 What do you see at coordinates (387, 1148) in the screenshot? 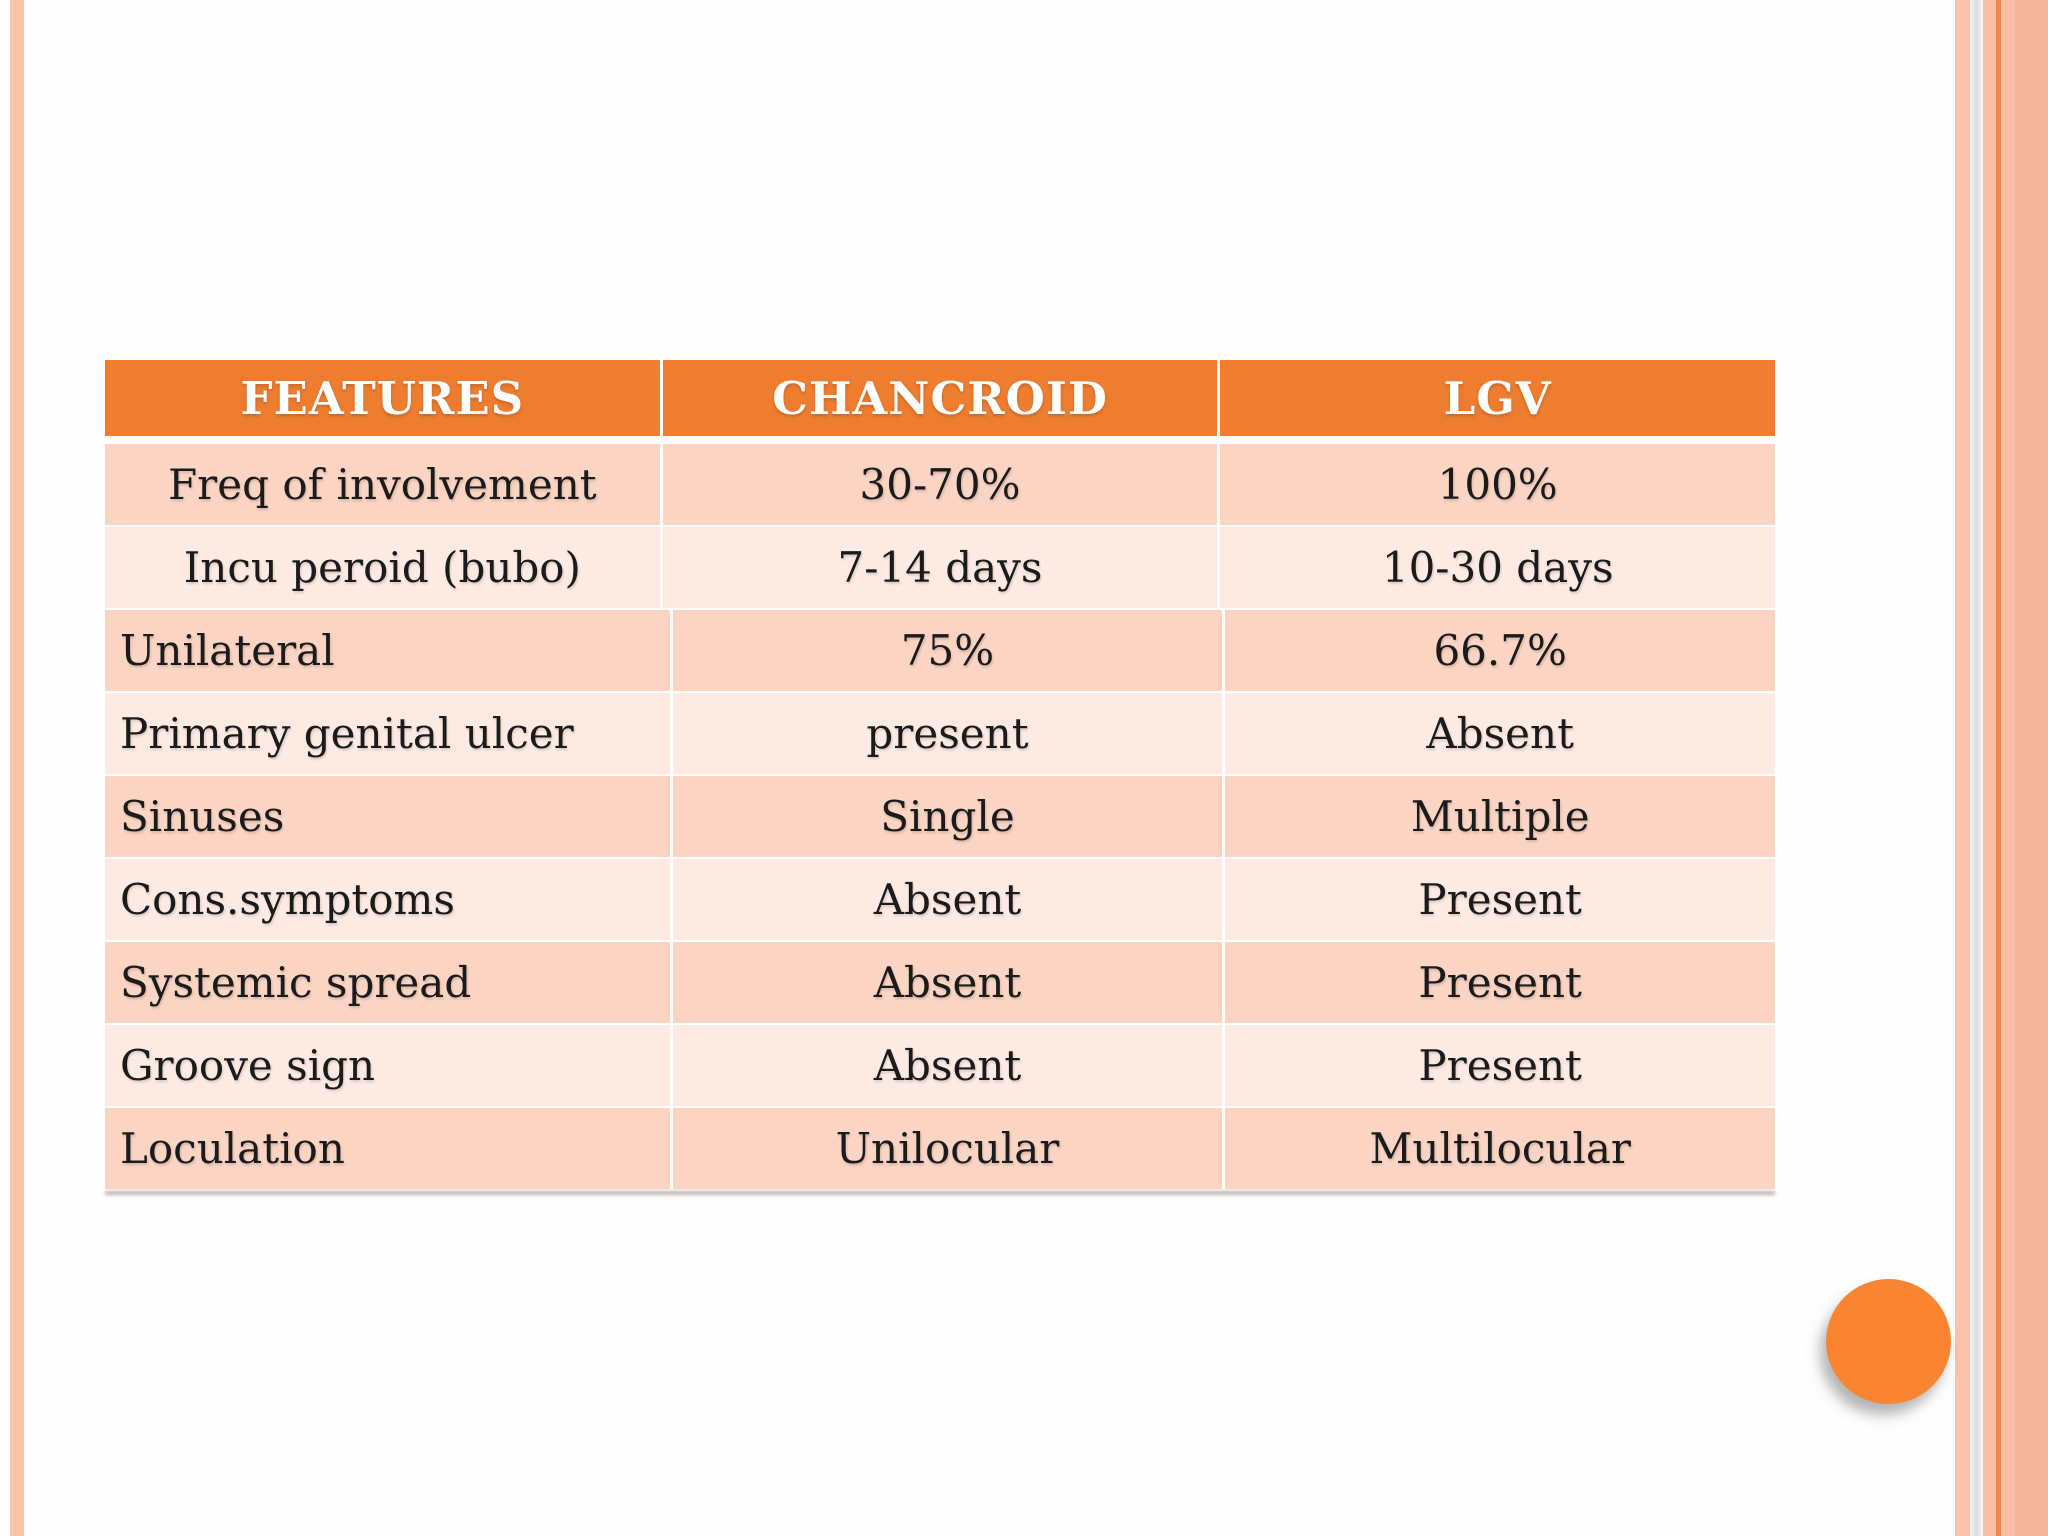
I see `cell-feature: Loculation` at bounding box center [387, 1148].